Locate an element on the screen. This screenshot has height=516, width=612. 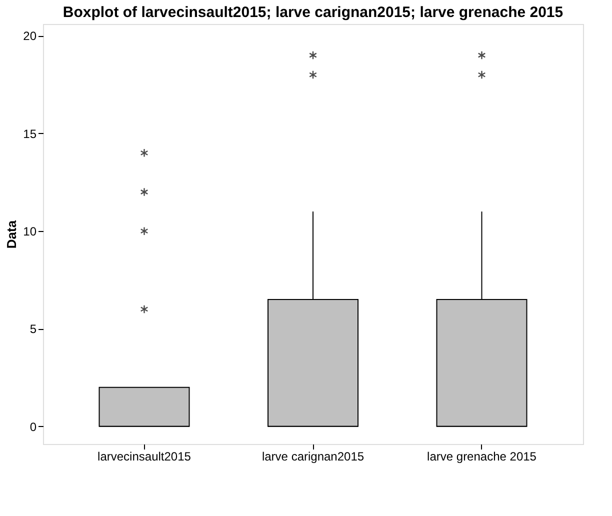
y-axis-title: Data is located at coordinates (12, 234).